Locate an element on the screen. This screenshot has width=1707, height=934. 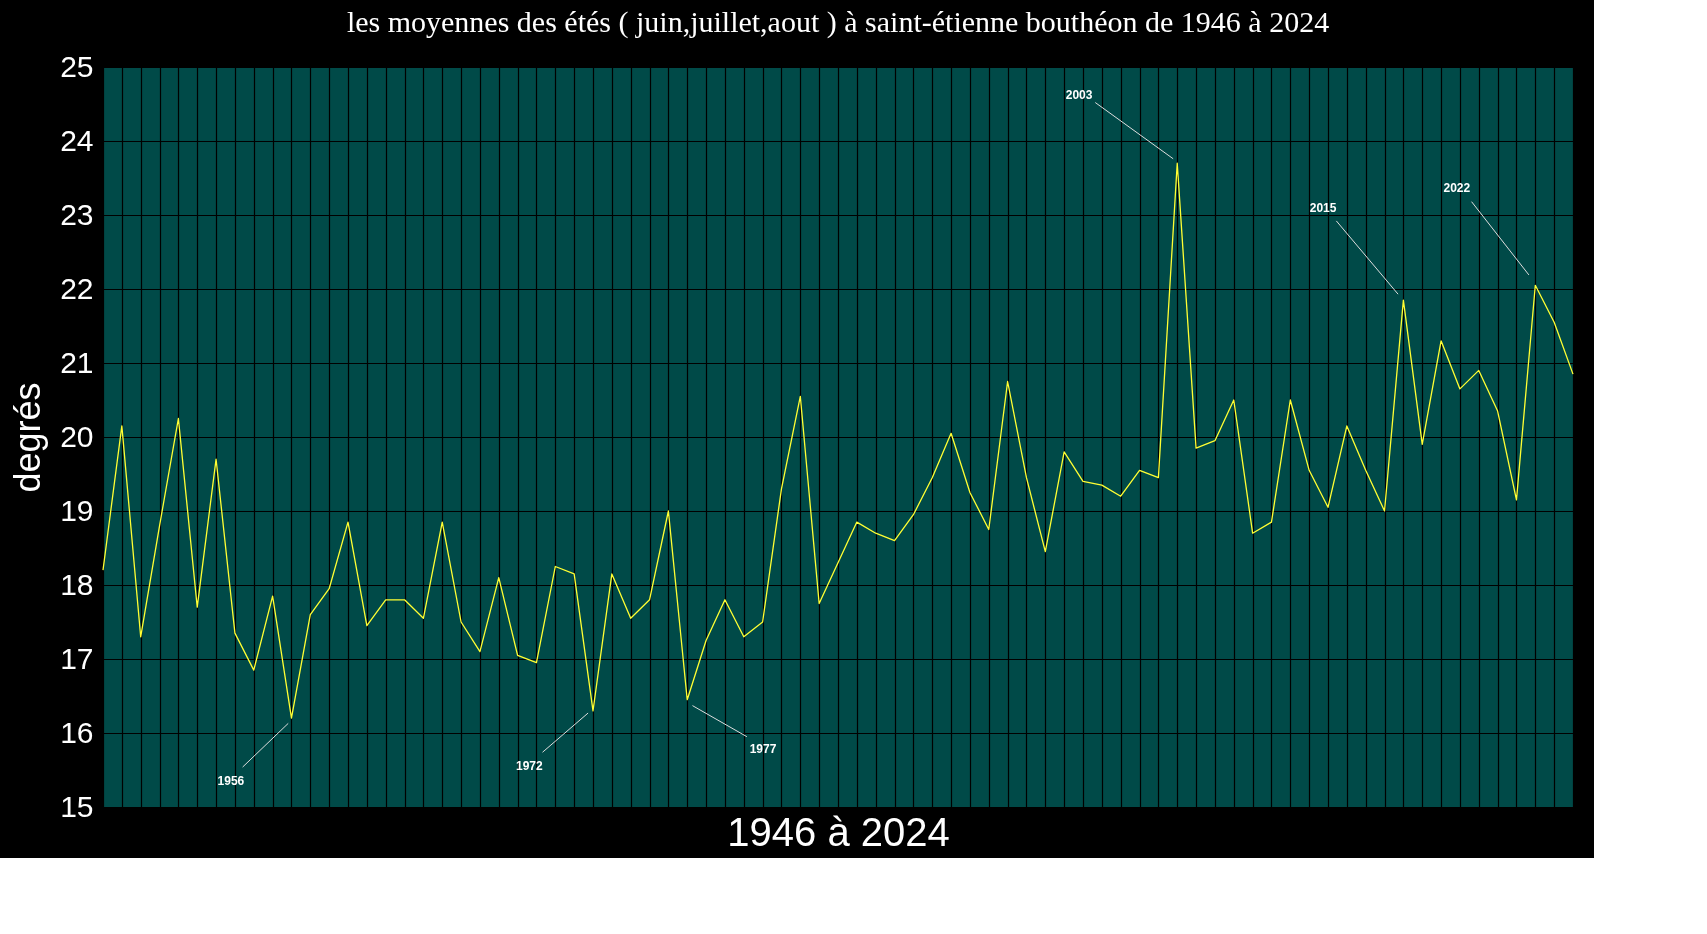
chart-title: les moyennes des étés ( juin,juillet,aout ) à saint-étienne bouthéon de 1946 à 2024 is located at coordinates (838, 22).